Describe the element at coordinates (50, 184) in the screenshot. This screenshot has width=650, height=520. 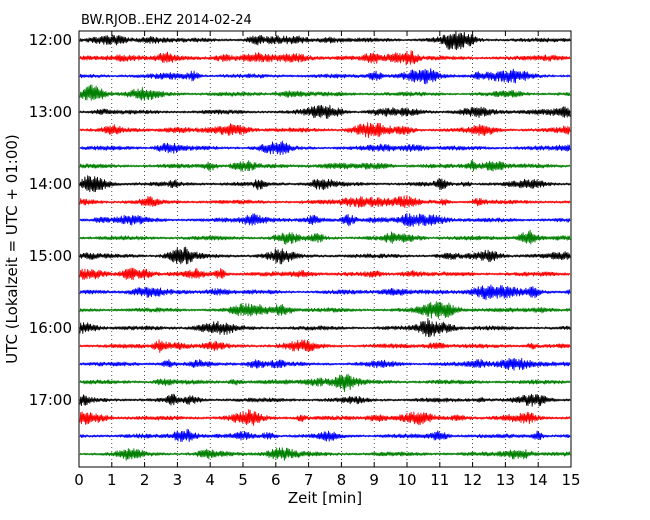
I see `y-tick-label: 14:00` at that location.